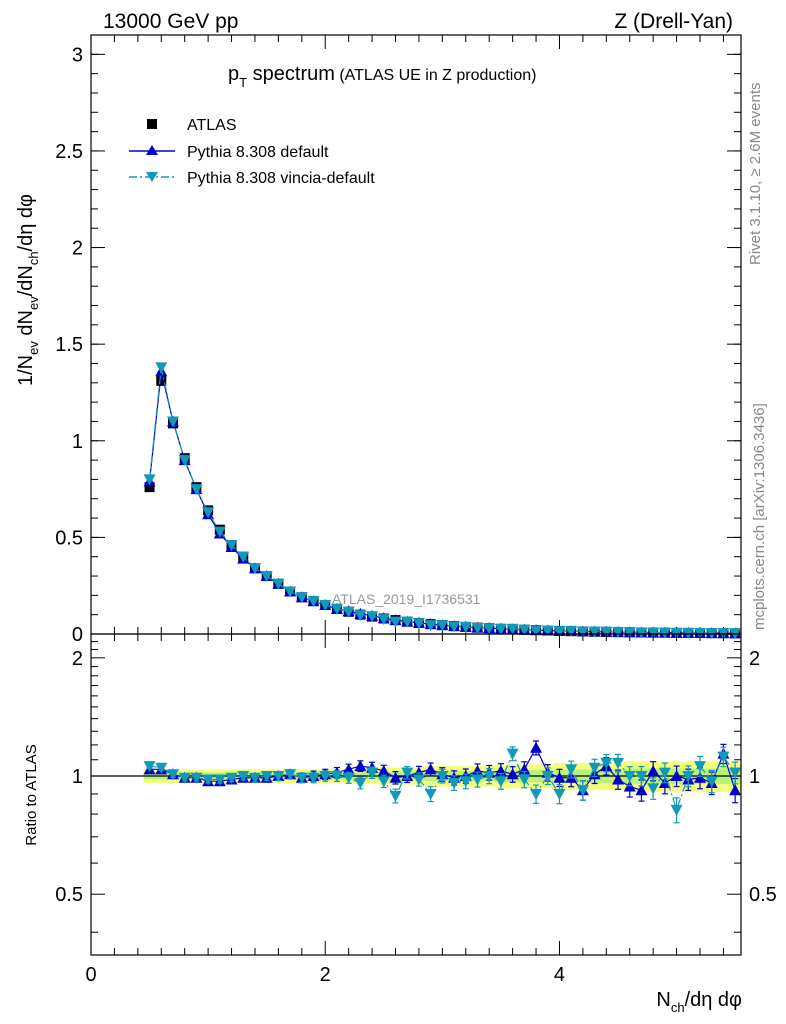  Describe the element at coordinates (77, 55) in the screenshot. I see `main-ytick-label: 3` at that location.